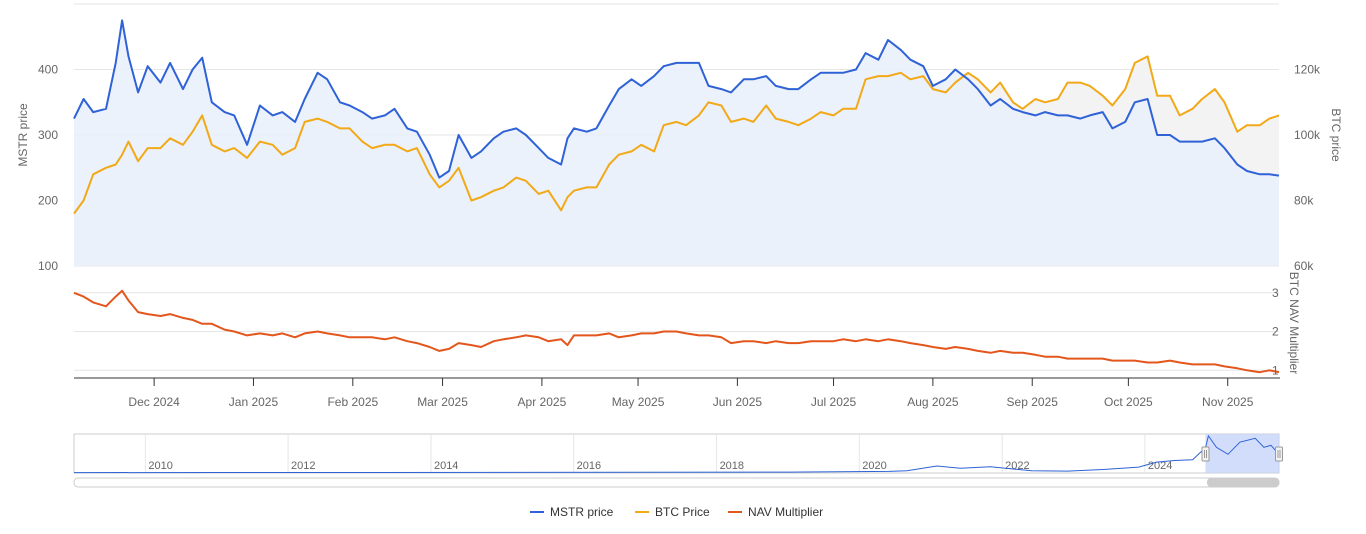 This screenshot has height=534, width=1366. I want to click on left-tick-label: 300, so click(48, 135).